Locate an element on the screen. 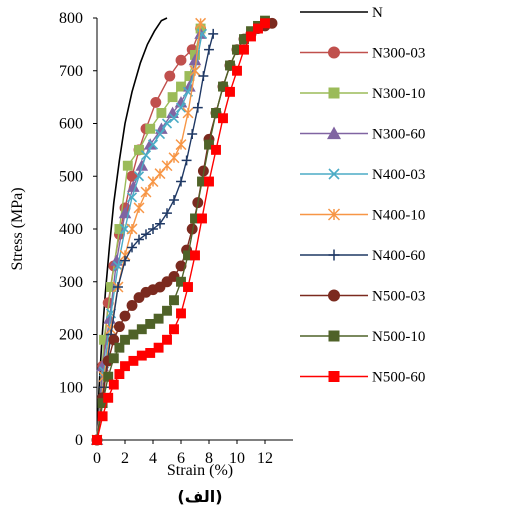 The image size is (520, 521). x-tick-label: 12 is located at coordinates (265, 458).